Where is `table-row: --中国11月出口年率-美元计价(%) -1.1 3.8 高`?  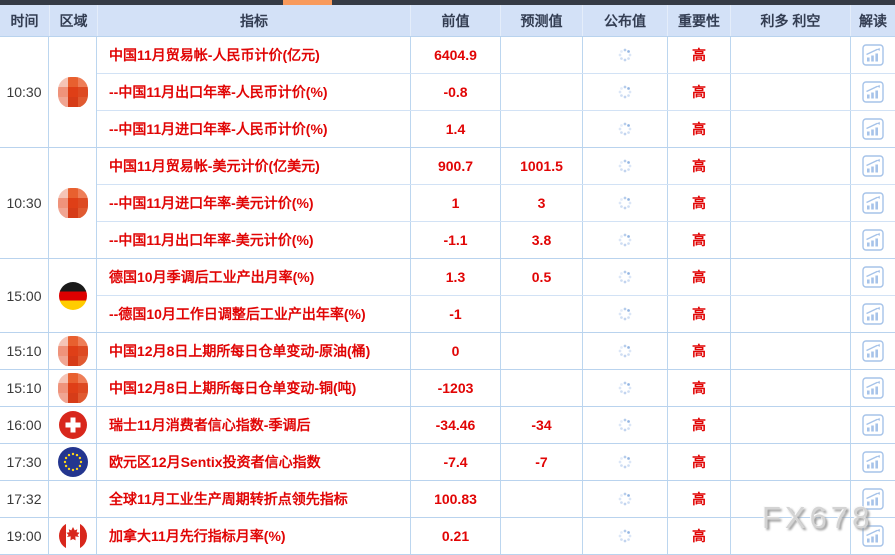 table-row: --中国11月出口年率-美元计价(%) -1.1 3.8 高 is located at coordinates (496, 239).